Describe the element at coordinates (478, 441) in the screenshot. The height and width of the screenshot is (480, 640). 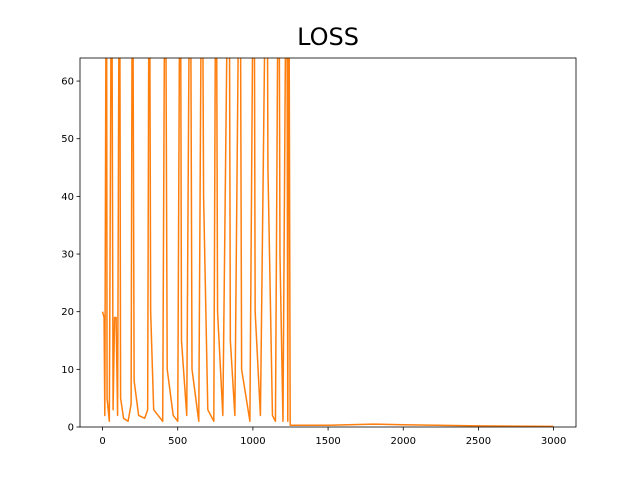
I see `x-tick-label: 2500` at that location.